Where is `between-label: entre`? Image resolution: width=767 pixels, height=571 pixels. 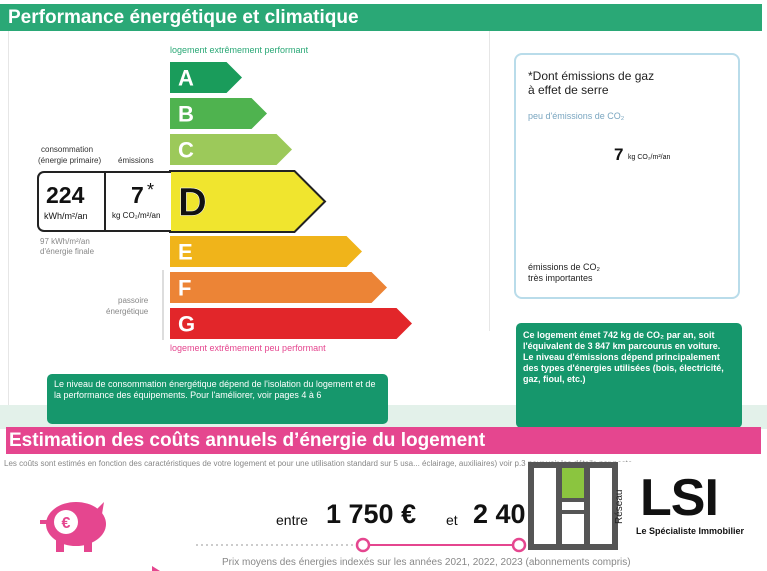 between-label: entre is located at coordinates (292, 520).